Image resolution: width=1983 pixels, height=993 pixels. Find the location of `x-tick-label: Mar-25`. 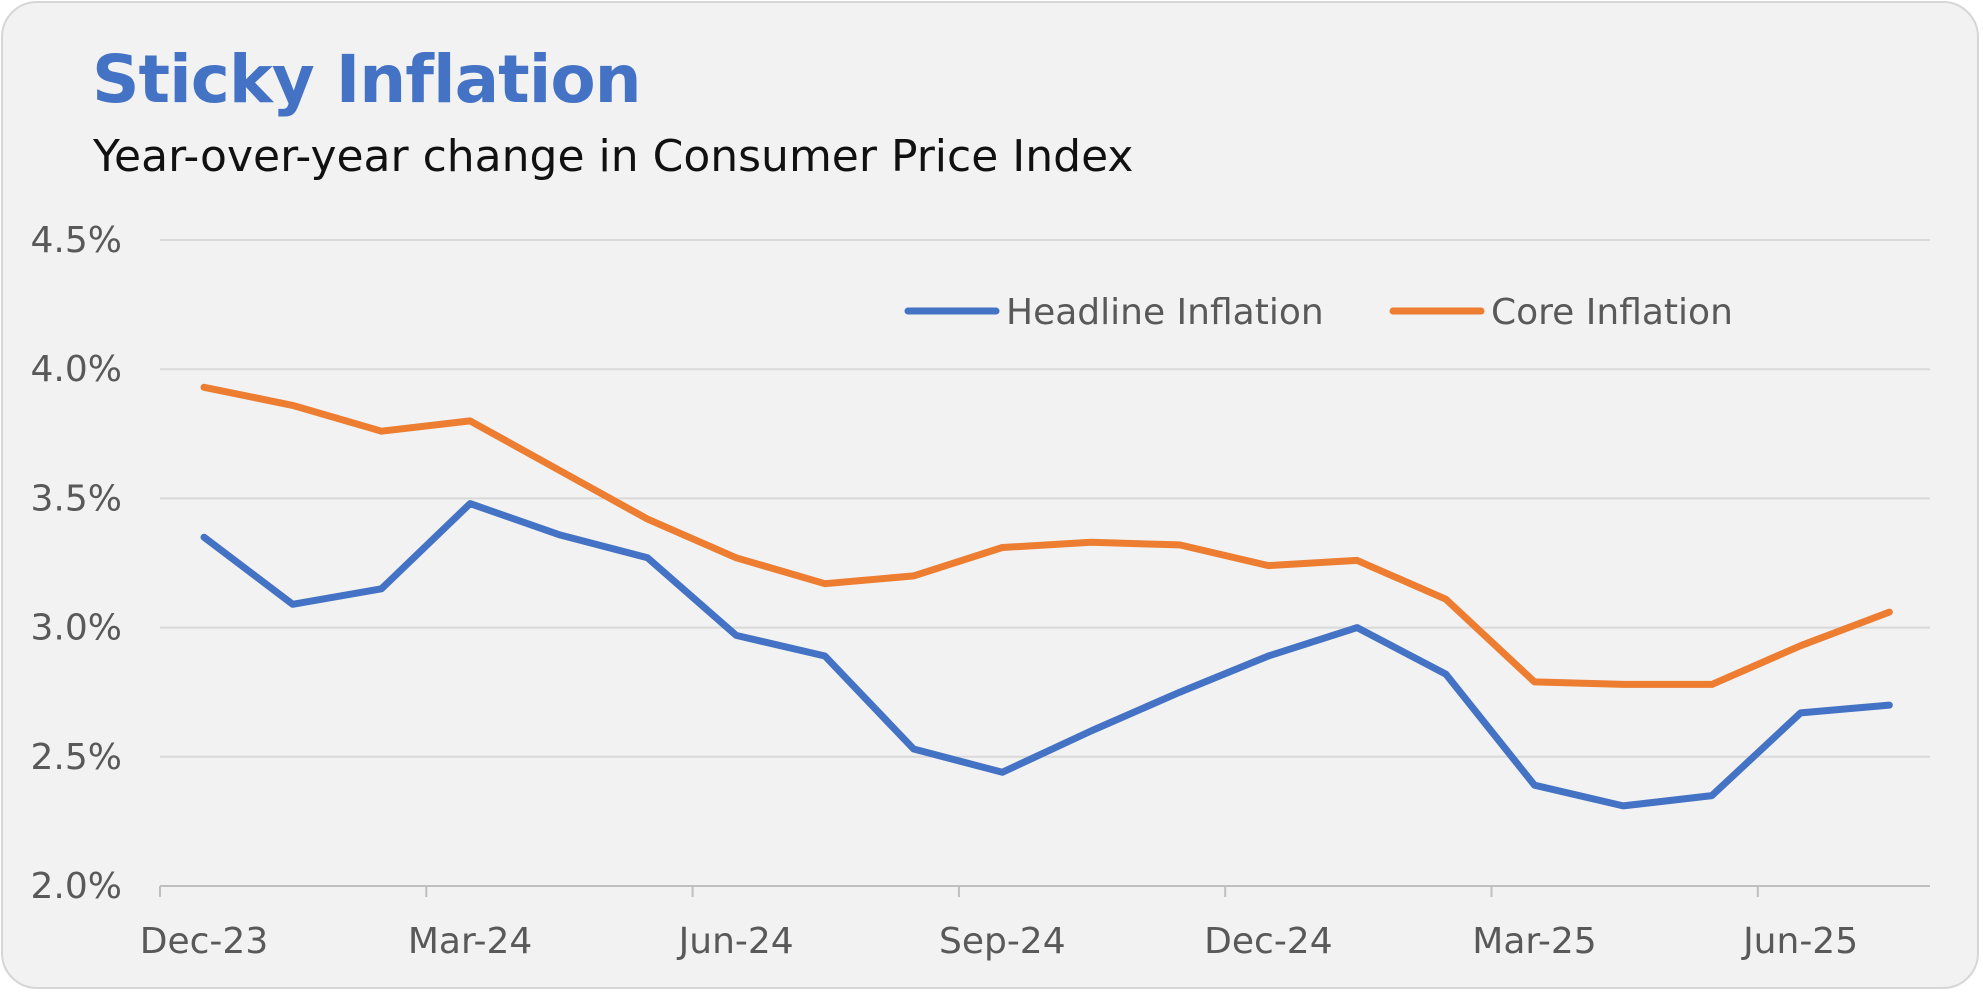

x-tick-label: Mar-25 is located at coordinates (1534, 941).